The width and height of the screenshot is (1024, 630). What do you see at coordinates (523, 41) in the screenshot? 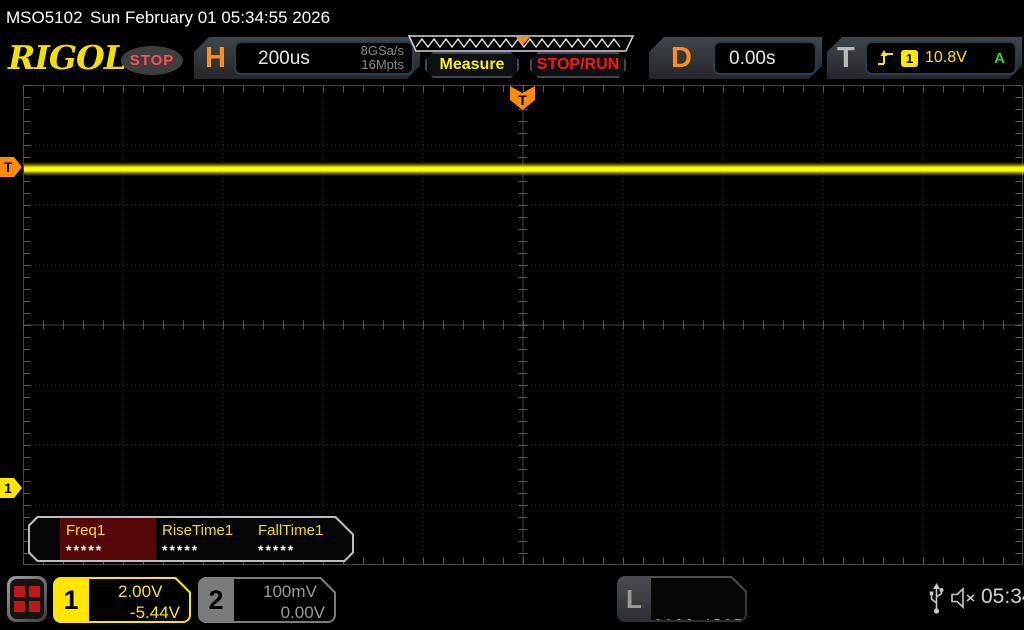
I see `preview-trigger-position-icon` at bounding box center [523, 41].